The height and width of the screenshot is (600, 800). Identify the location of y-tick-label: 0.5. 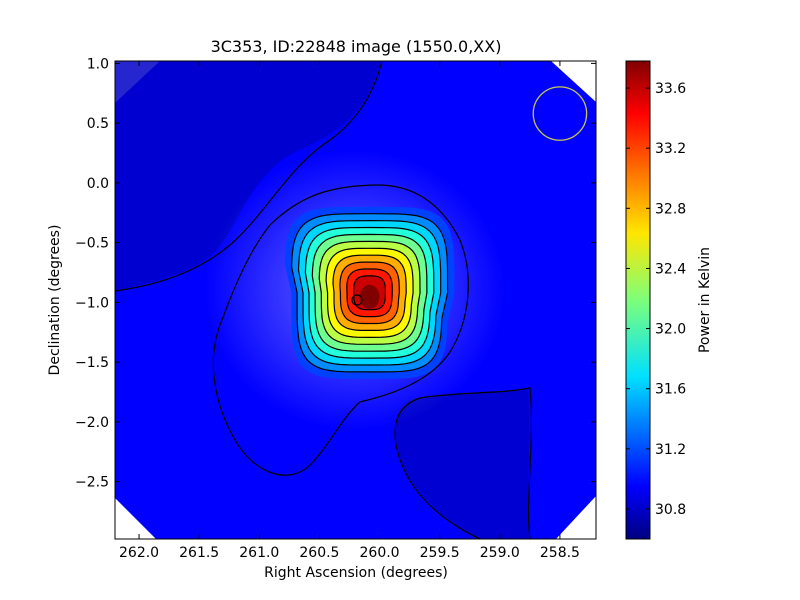
(98, 124).